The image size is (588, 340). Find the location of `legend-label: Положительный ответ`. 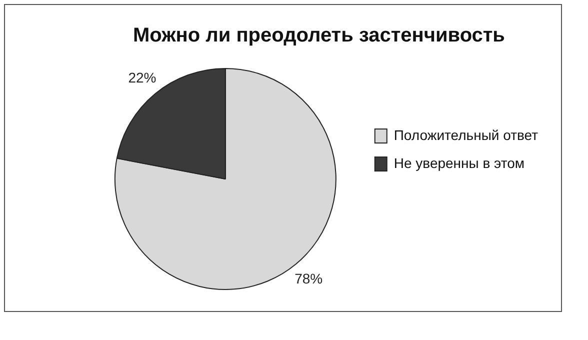

legend-label: Положительный ответ is located at coordinates (466, 134).